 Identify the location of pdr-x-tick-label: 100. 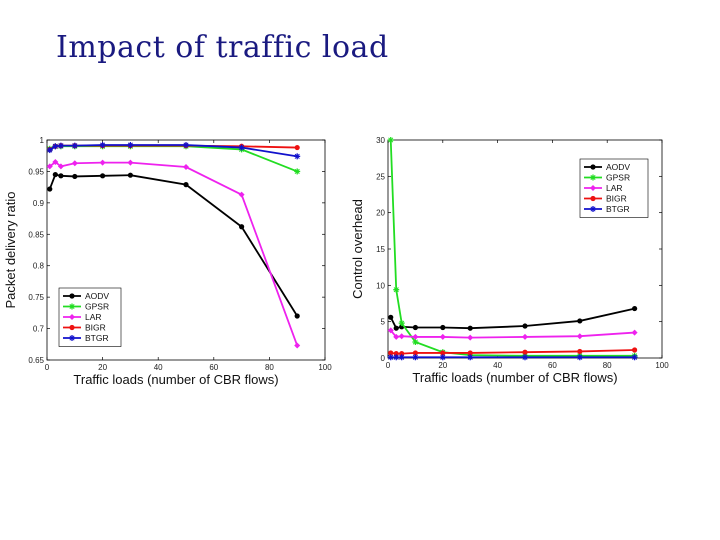
(325, 367).